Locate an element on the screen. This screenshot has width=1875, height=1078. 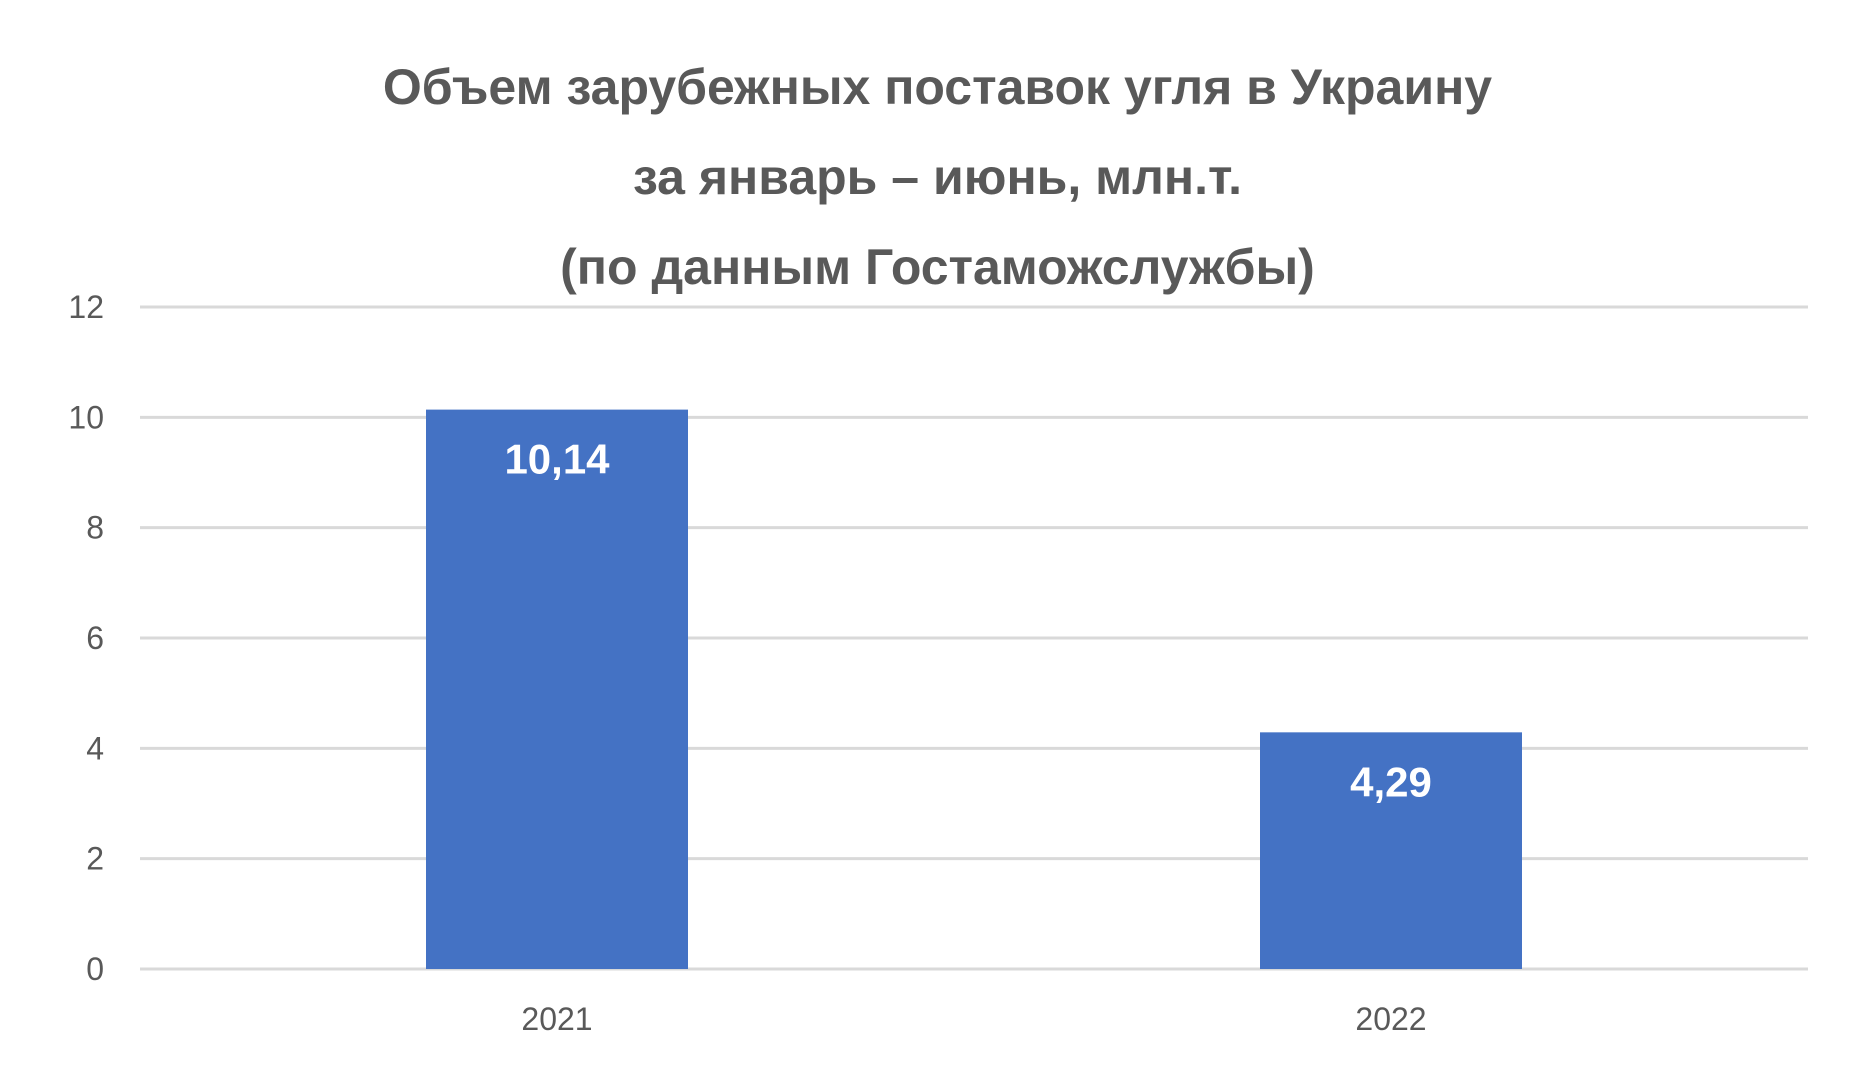
y-tick-label-6: 6 is located at coordinates (95, 638).